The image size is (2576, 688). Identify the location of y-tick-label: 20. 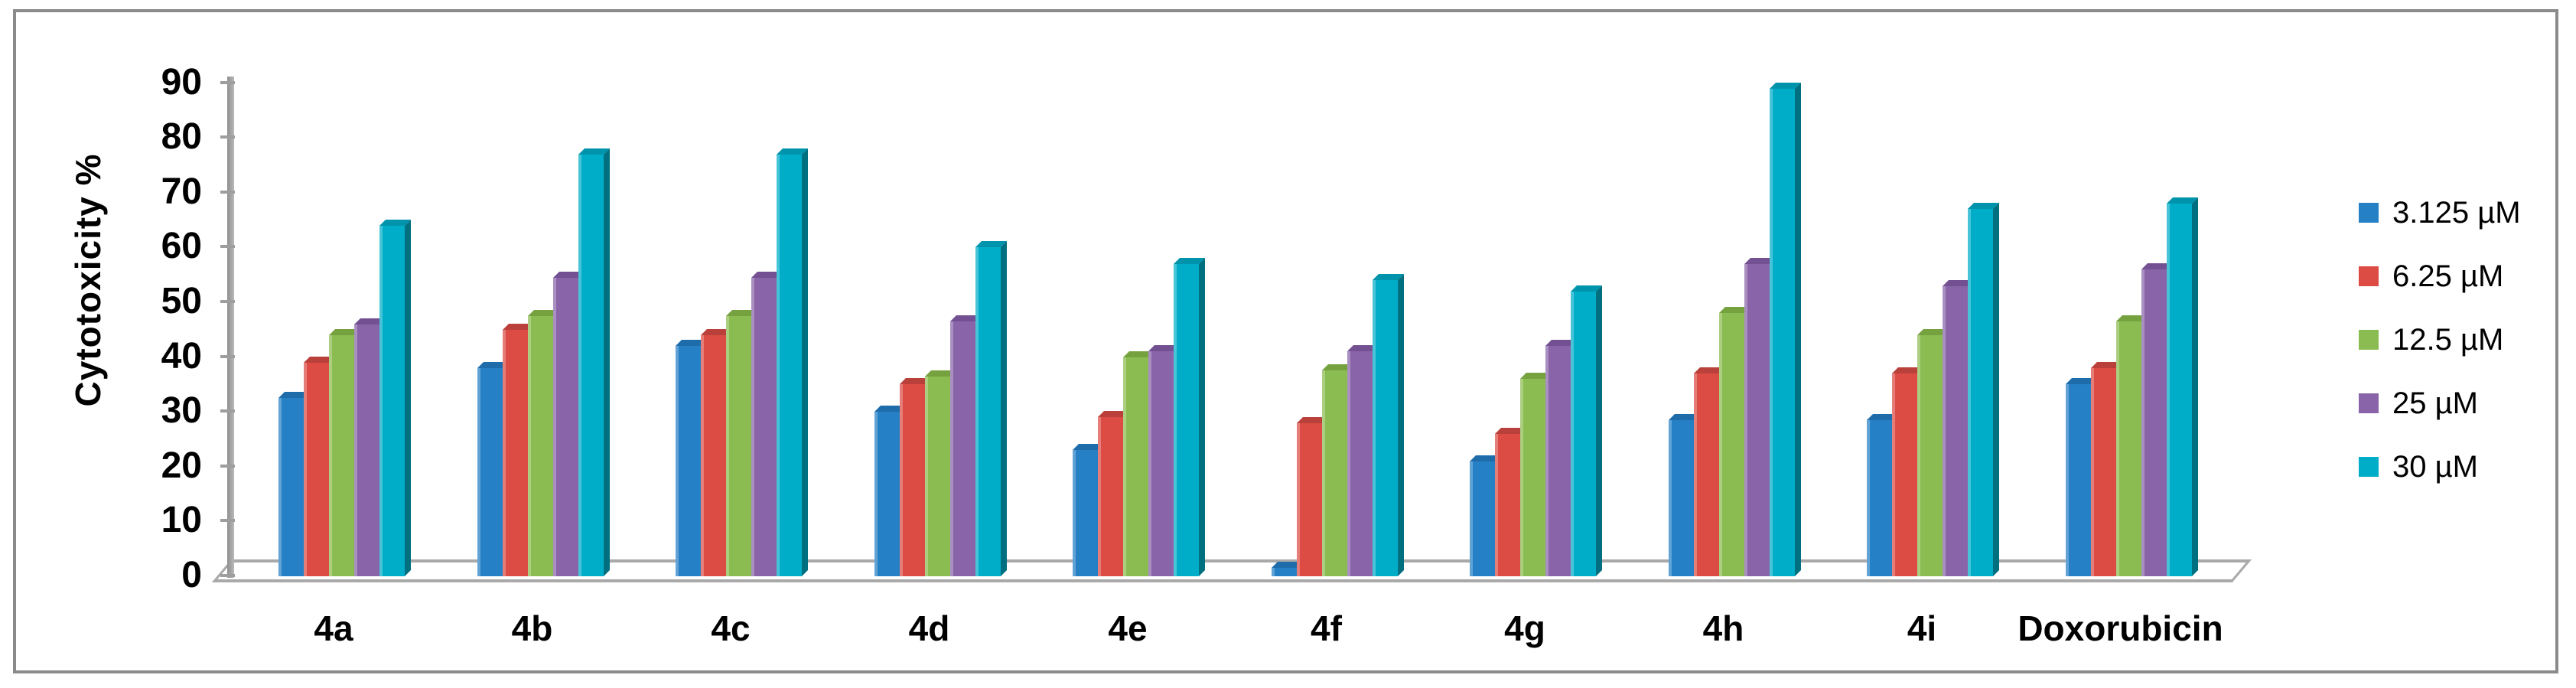
(182, 466).